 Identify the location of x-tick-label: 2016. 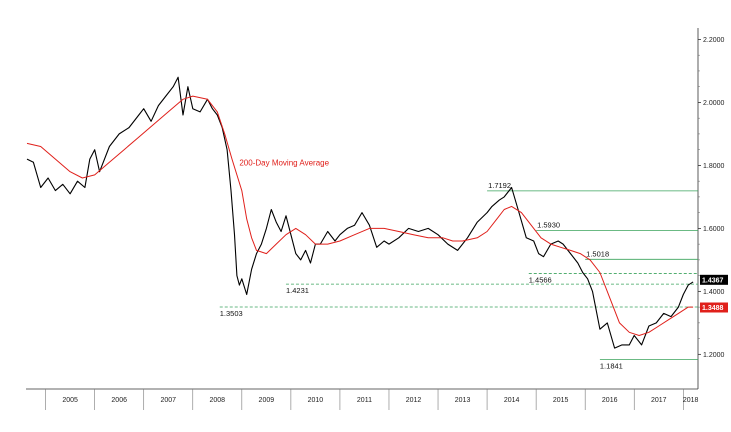
(610, 400).